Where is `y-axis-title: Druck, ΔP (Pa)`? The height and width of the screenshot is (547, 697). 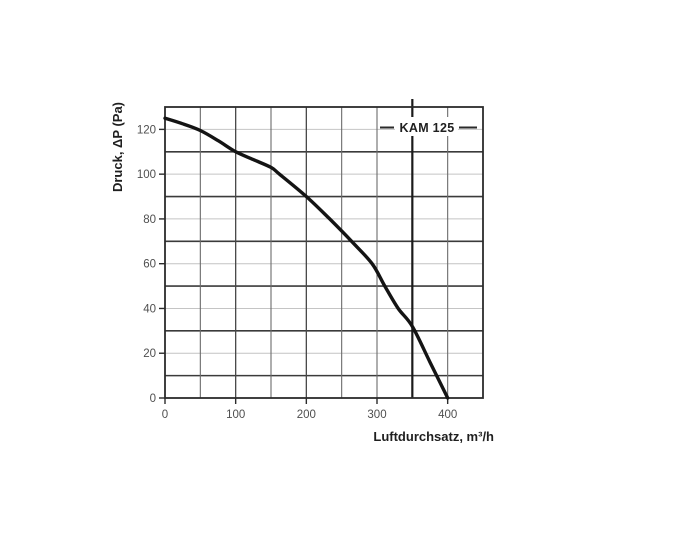
y-axis-title: Druck, ΔP (Pa) is located at coordinates (117, 147).